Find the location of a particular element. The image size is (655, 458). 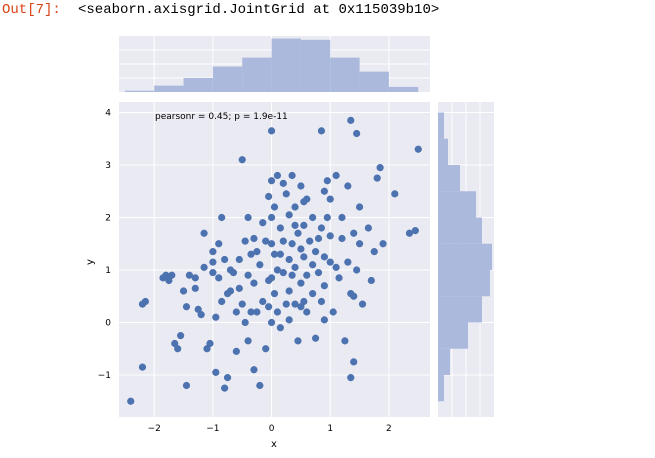

output-prompt: Out[7]: is located at coordinates (31, 10).